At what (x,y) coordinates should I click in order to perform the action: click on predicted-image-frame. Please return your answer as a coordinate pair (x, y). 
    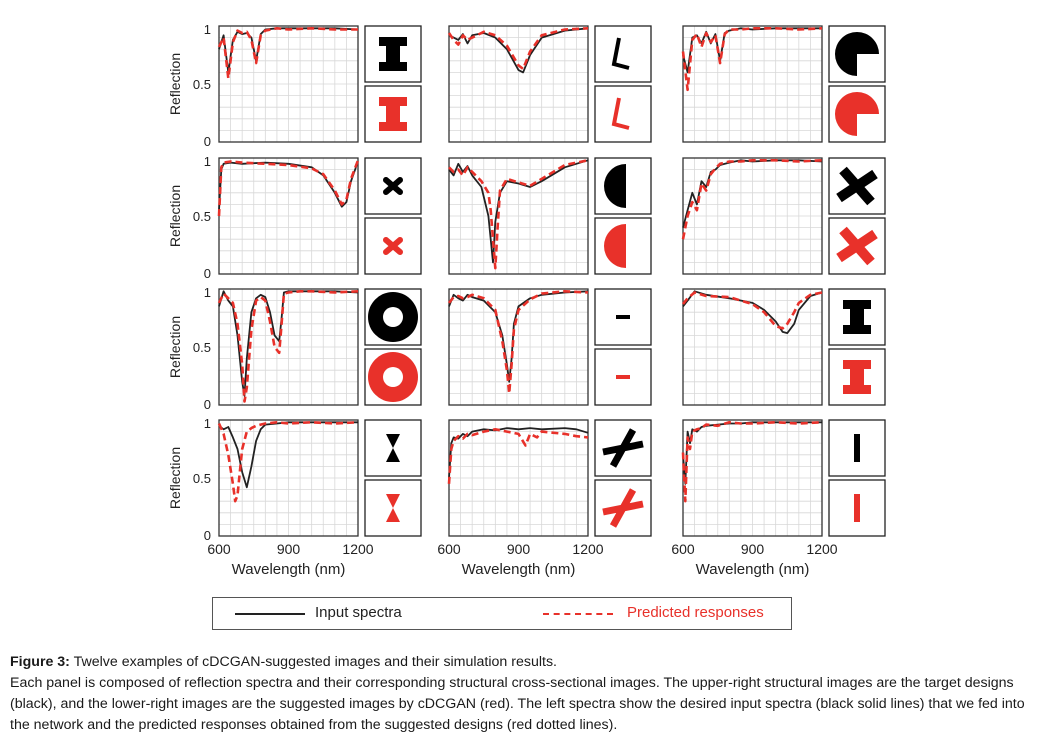
    Looking at the image, I should click on (623, 114).